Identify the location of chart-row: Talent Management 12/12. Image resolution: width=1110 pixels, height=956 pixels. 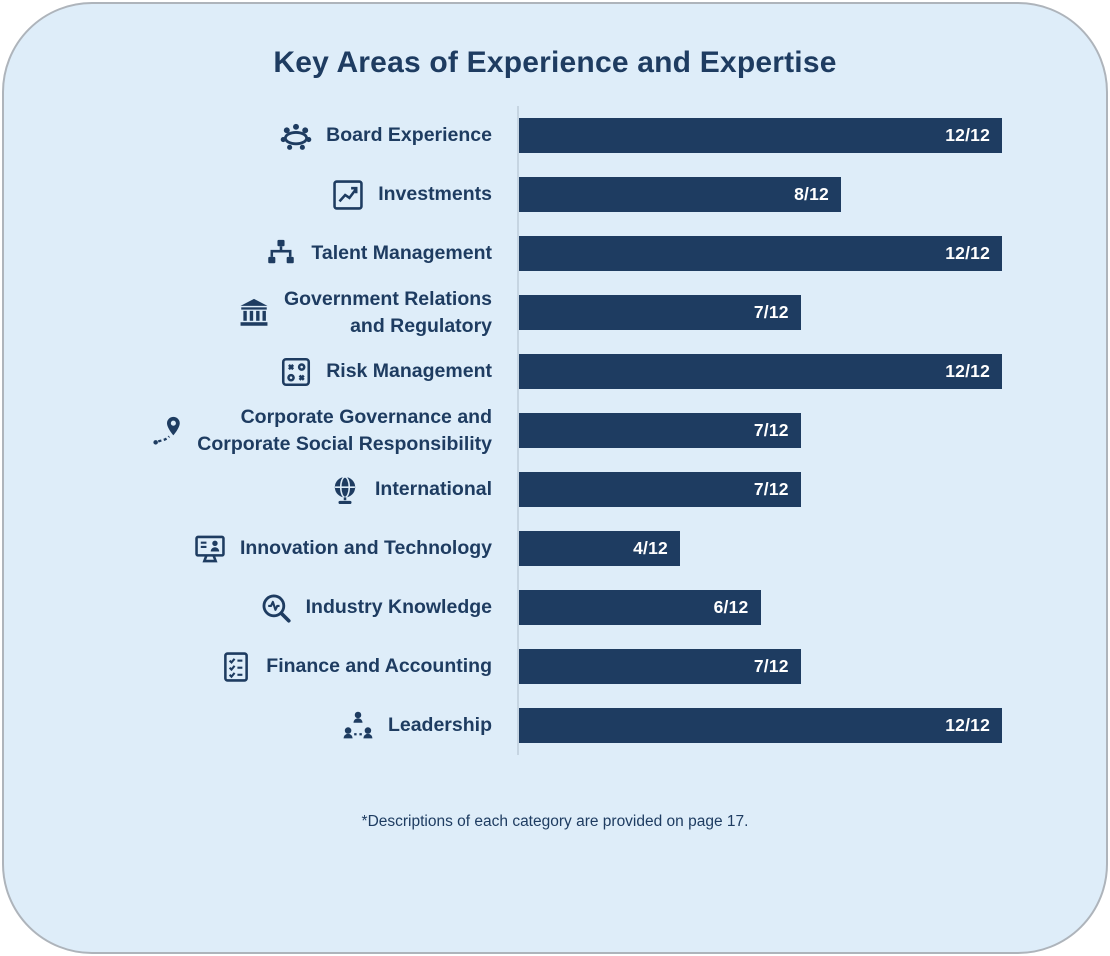
(555, 253).